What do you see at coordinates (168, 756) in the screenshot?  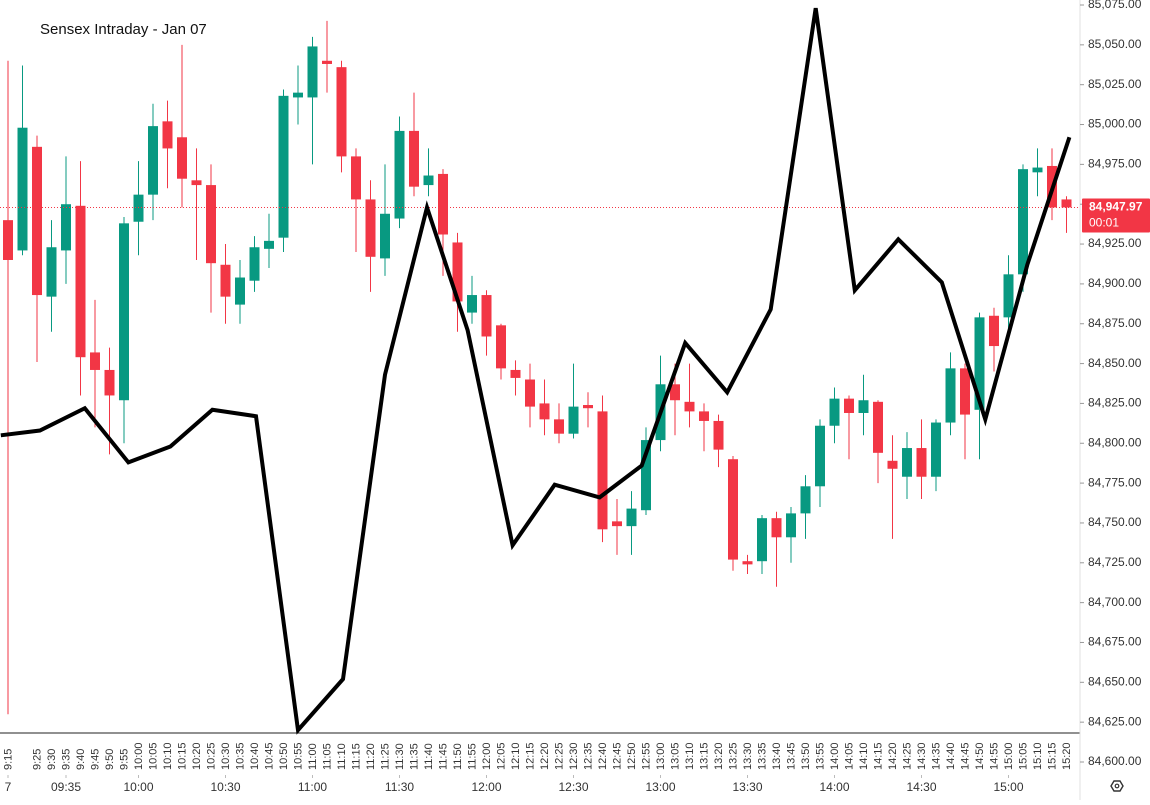 I see `category-label: 10:10` at bounding box center [168, 756].